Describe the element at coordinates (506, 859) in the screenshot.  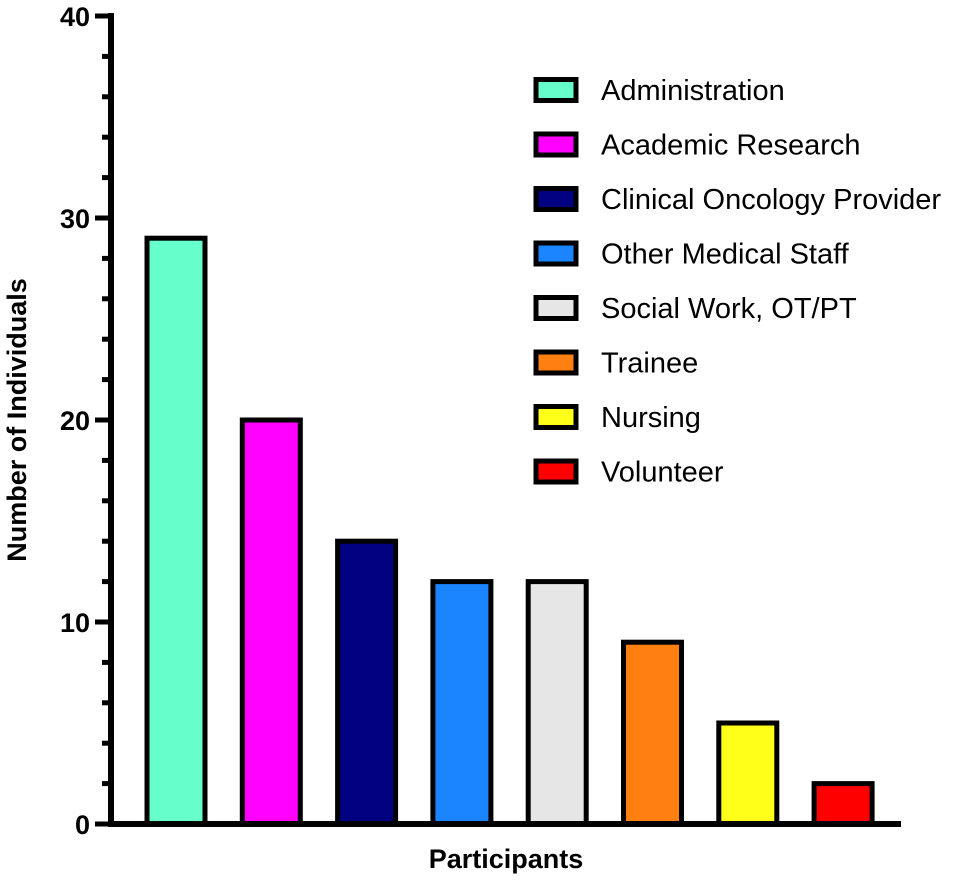
I see `x-axis-title: Participants` at that location.